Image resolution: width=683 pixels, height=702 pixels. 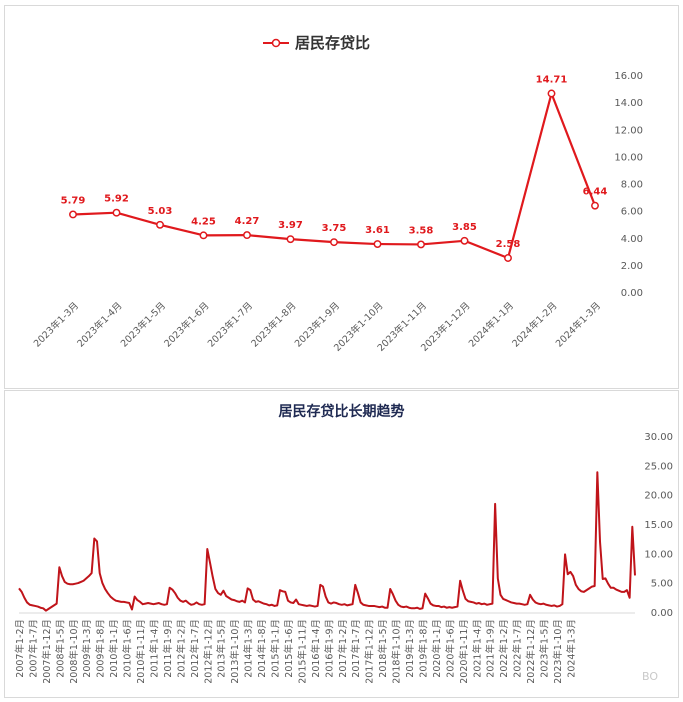 I want to click on data-label: 14.71, so click(x=552, y=79).